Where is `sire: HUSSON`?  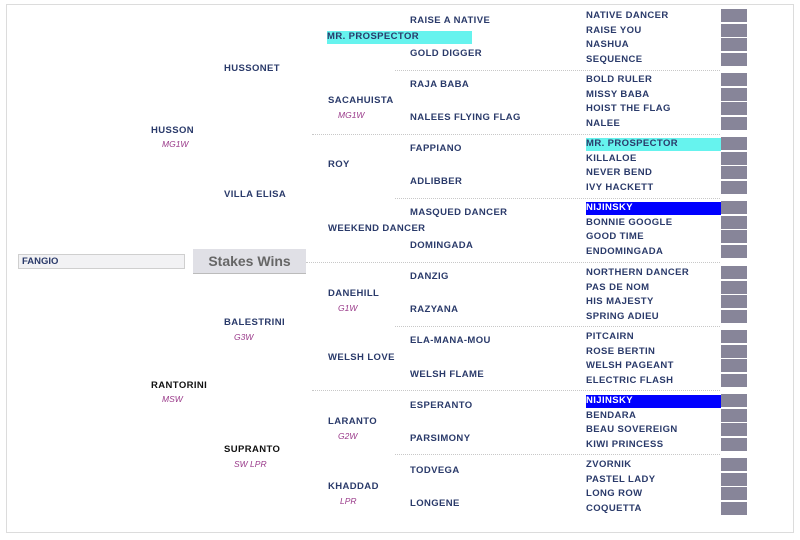
sire: HUSSON is located at coordinates (173, 130).